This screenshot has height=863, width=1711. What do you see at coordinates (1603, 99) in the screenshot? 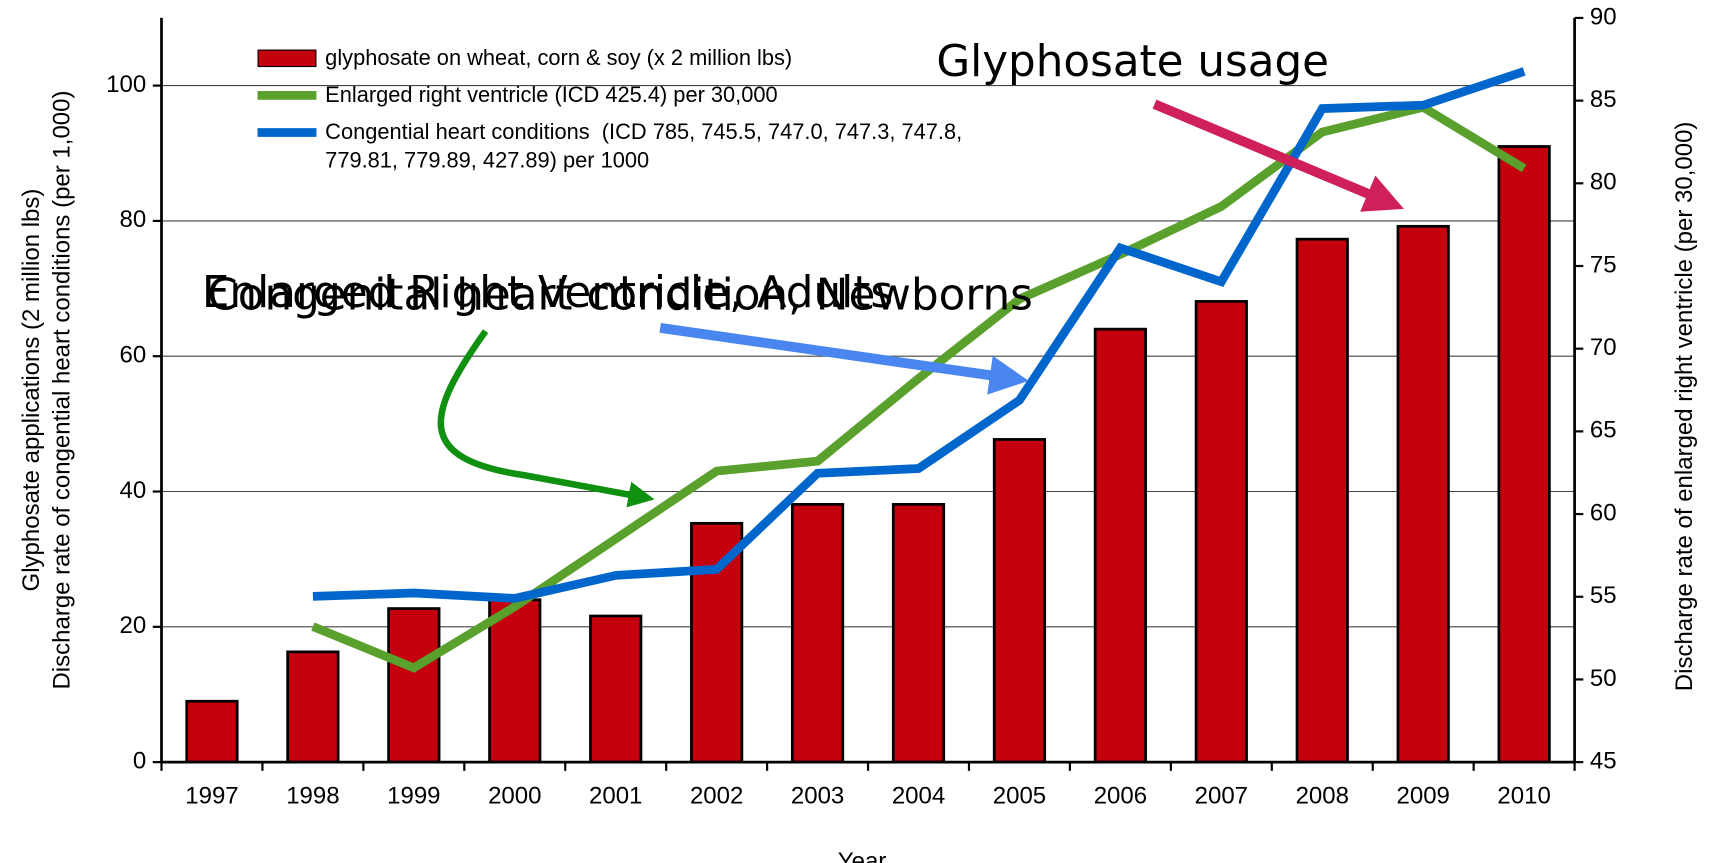
I see `y2-tick-label: 85` at bounding box center [1603, 99].